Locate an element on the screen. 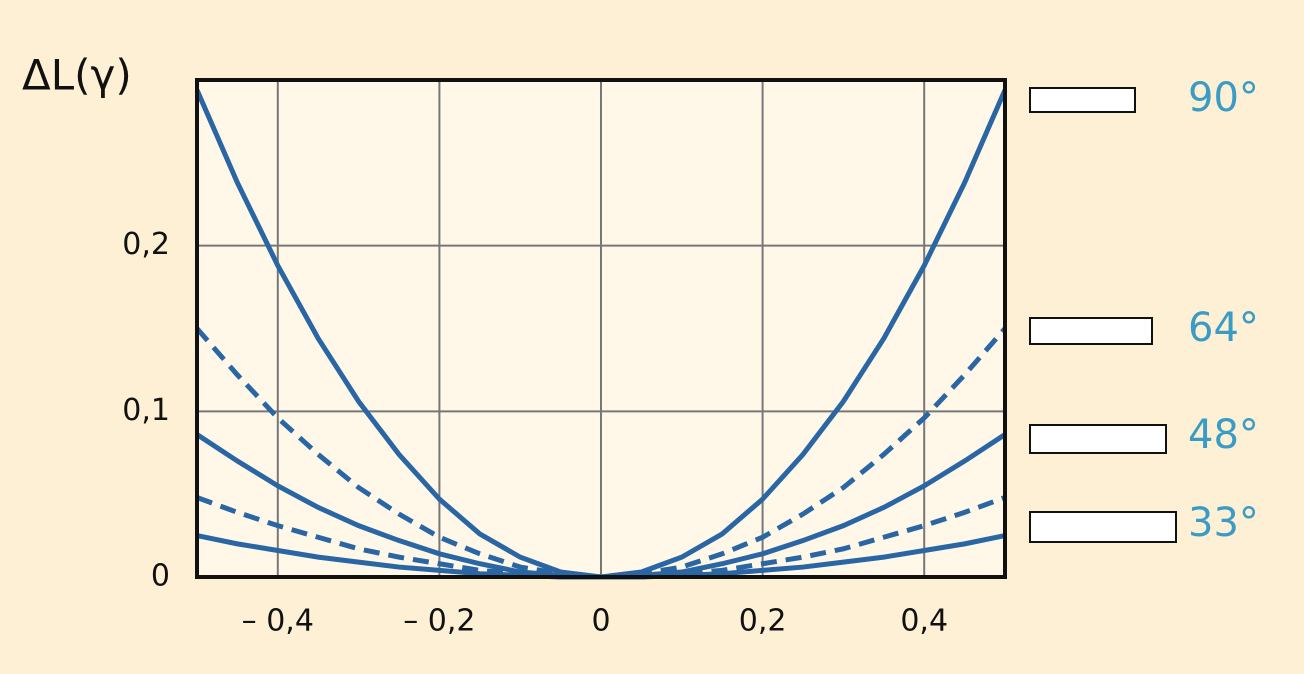 The image size is (1304, 674). x-tick-label: 0,4 is located at coordinates (924, 621).